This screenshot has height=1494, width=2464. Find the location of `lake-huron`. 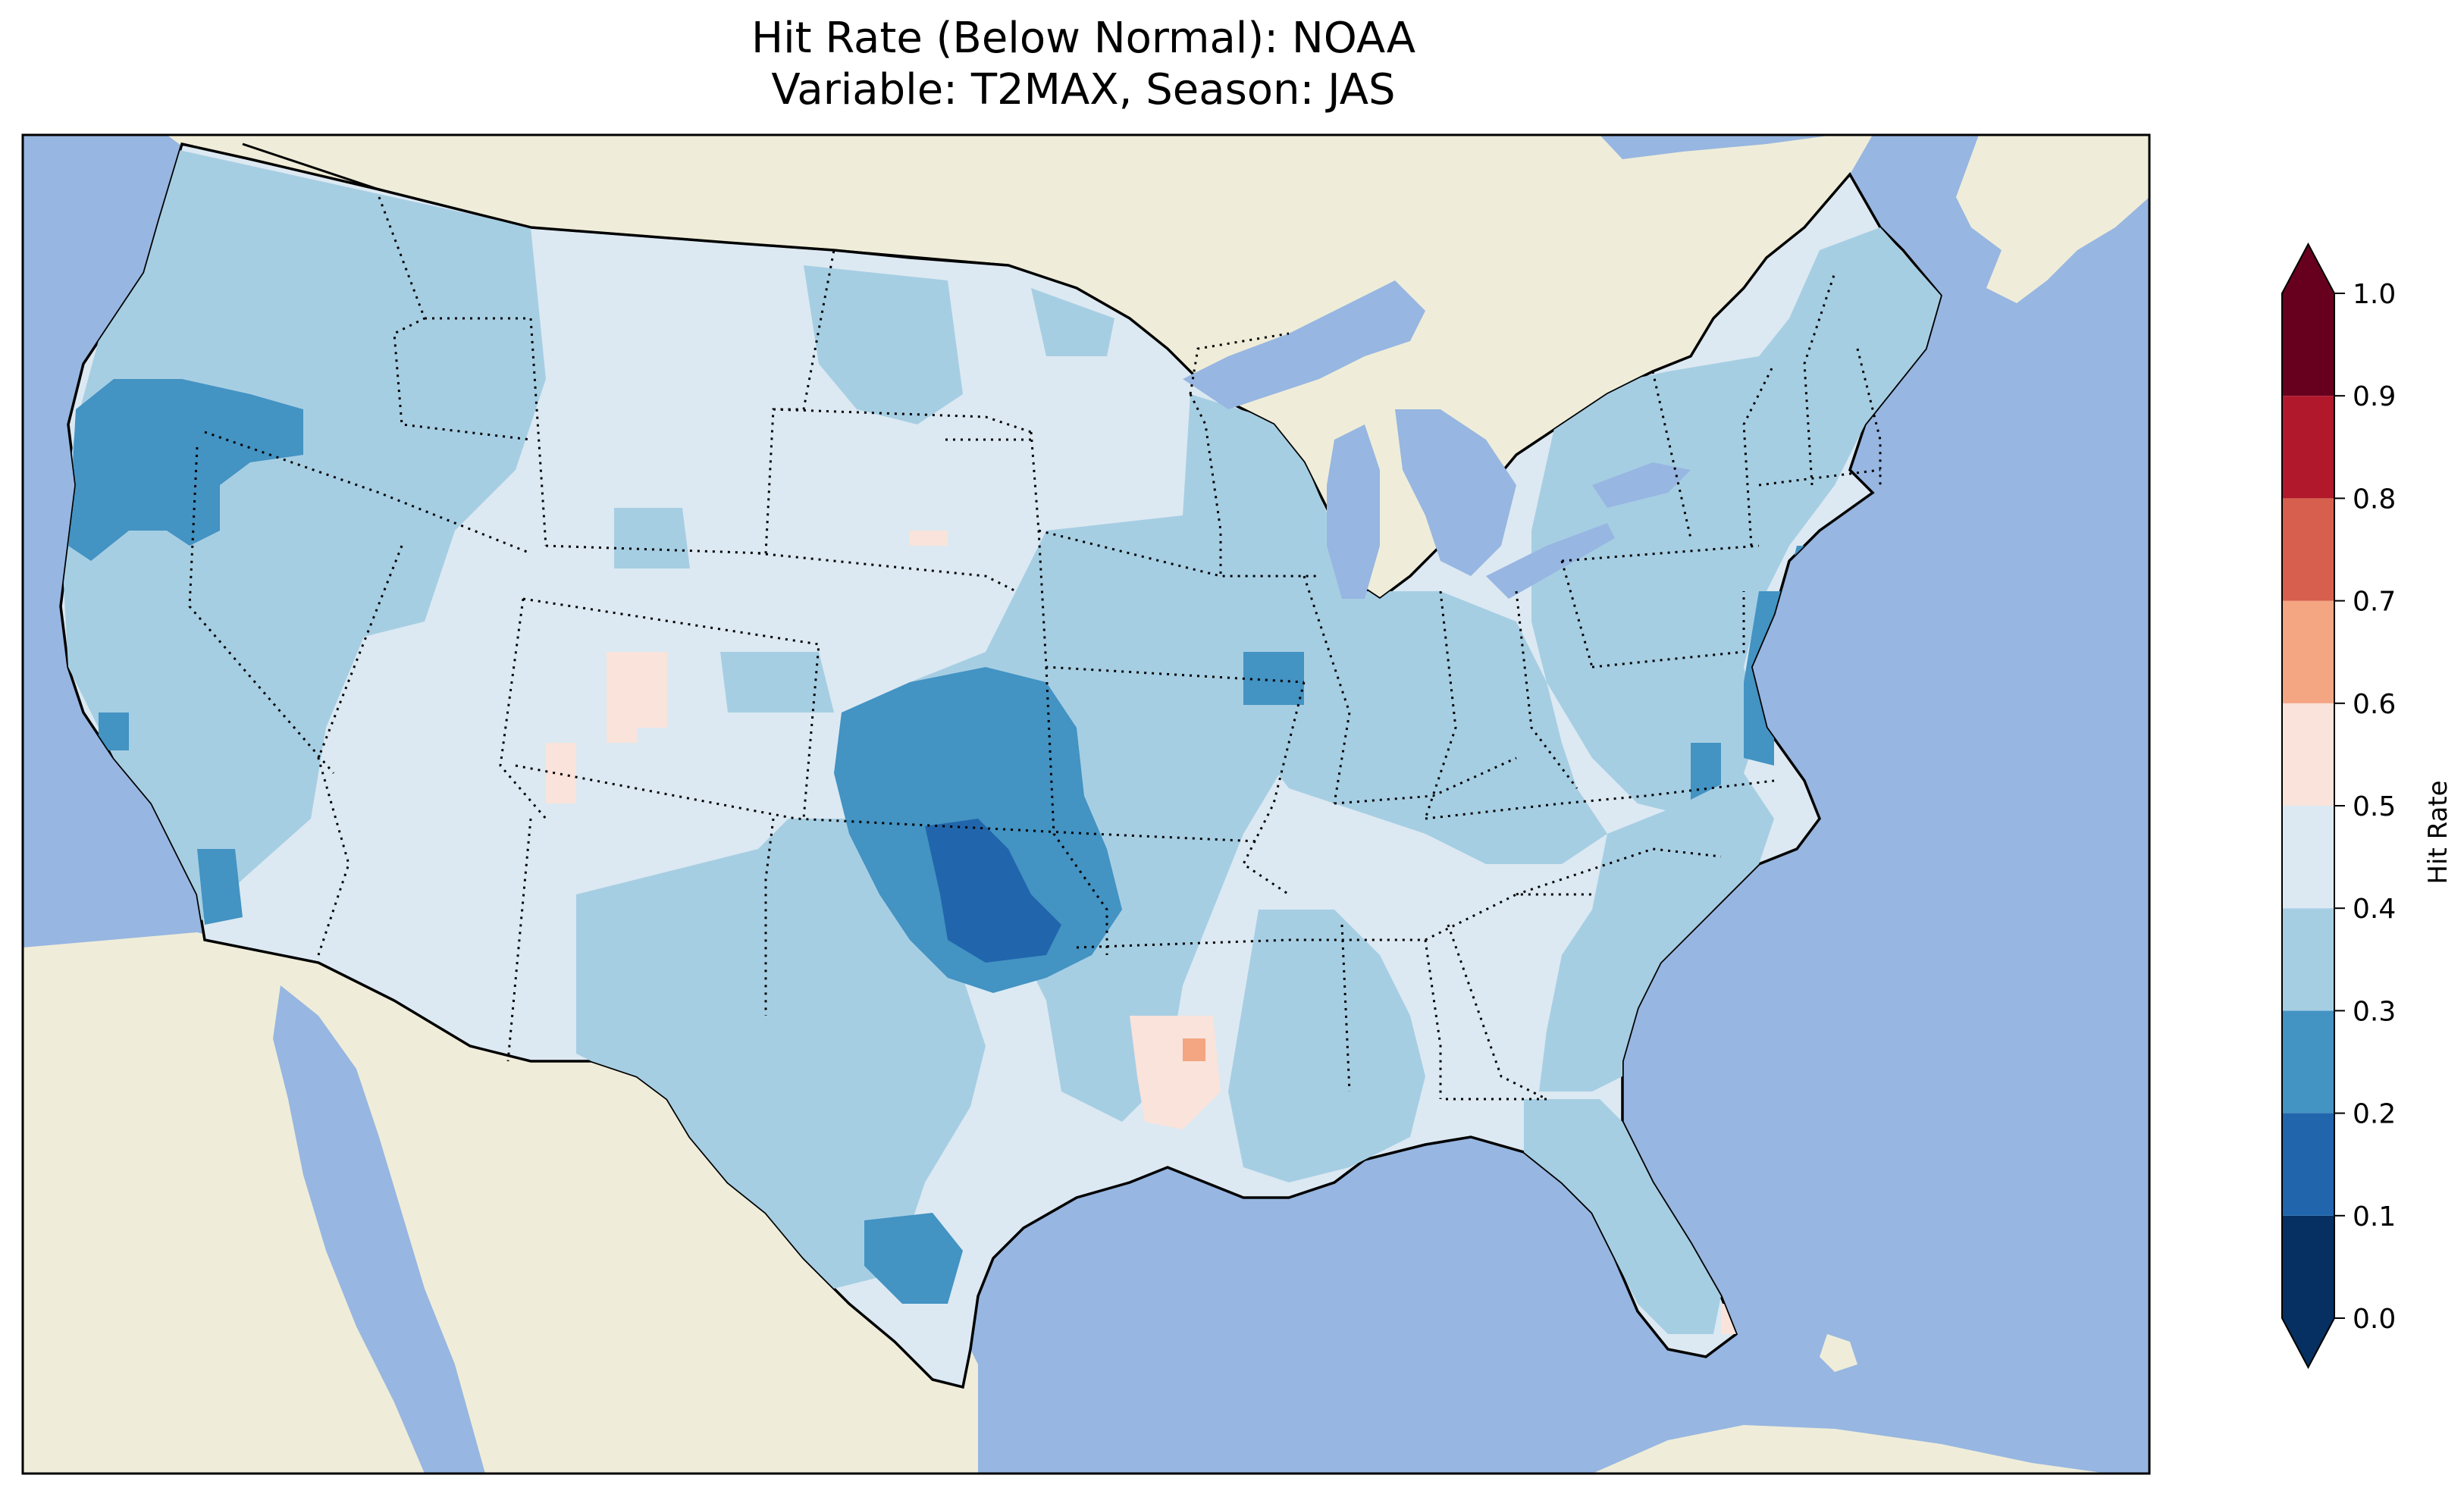

lake-huron is located at coordinates (1456, 492).